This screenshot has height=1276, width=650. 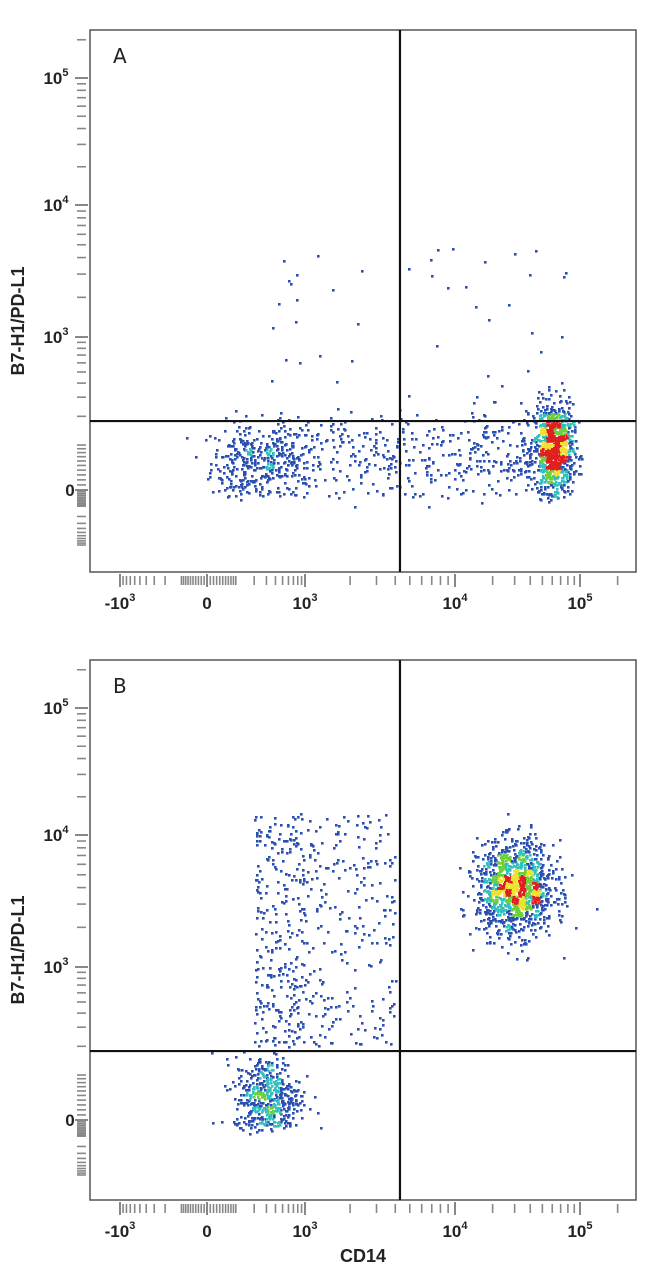 I want to click on x-tick-label-exponent: 3, so click(x=314, y=1226).